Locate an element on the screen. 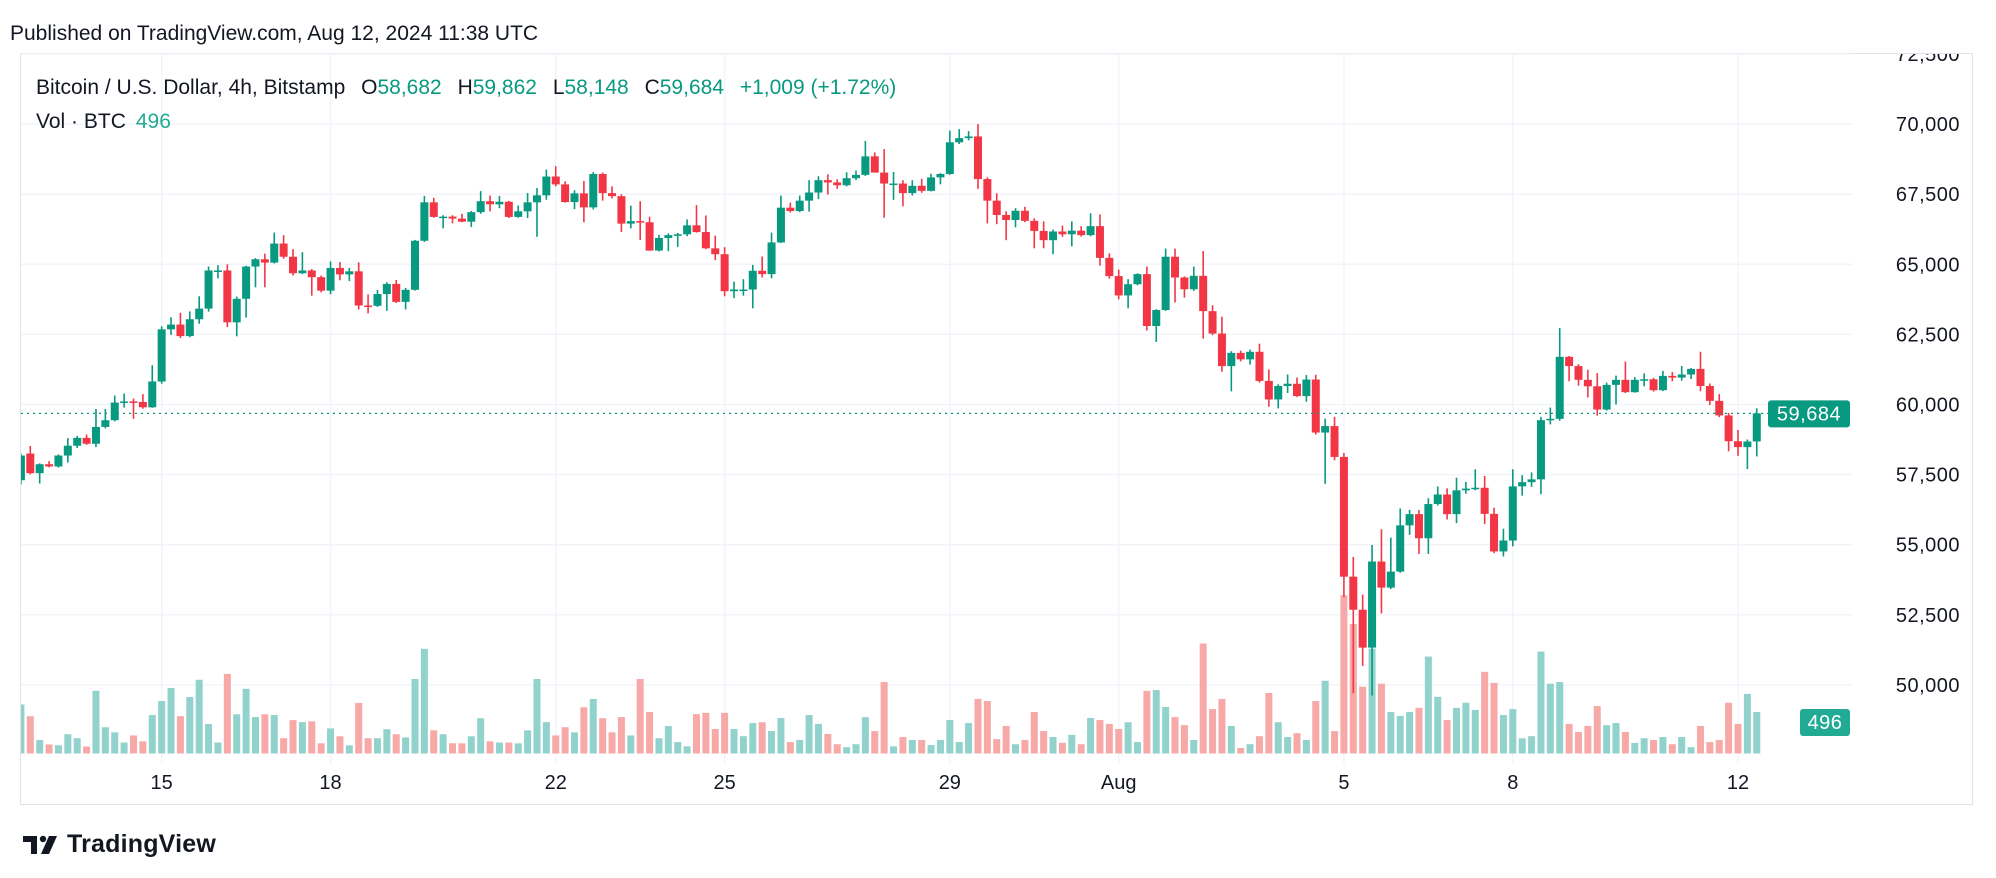 The height and width of the screenshot is (878, 1996). last-price-tag-text: 59,684 is located at coordinates (1809, 414).